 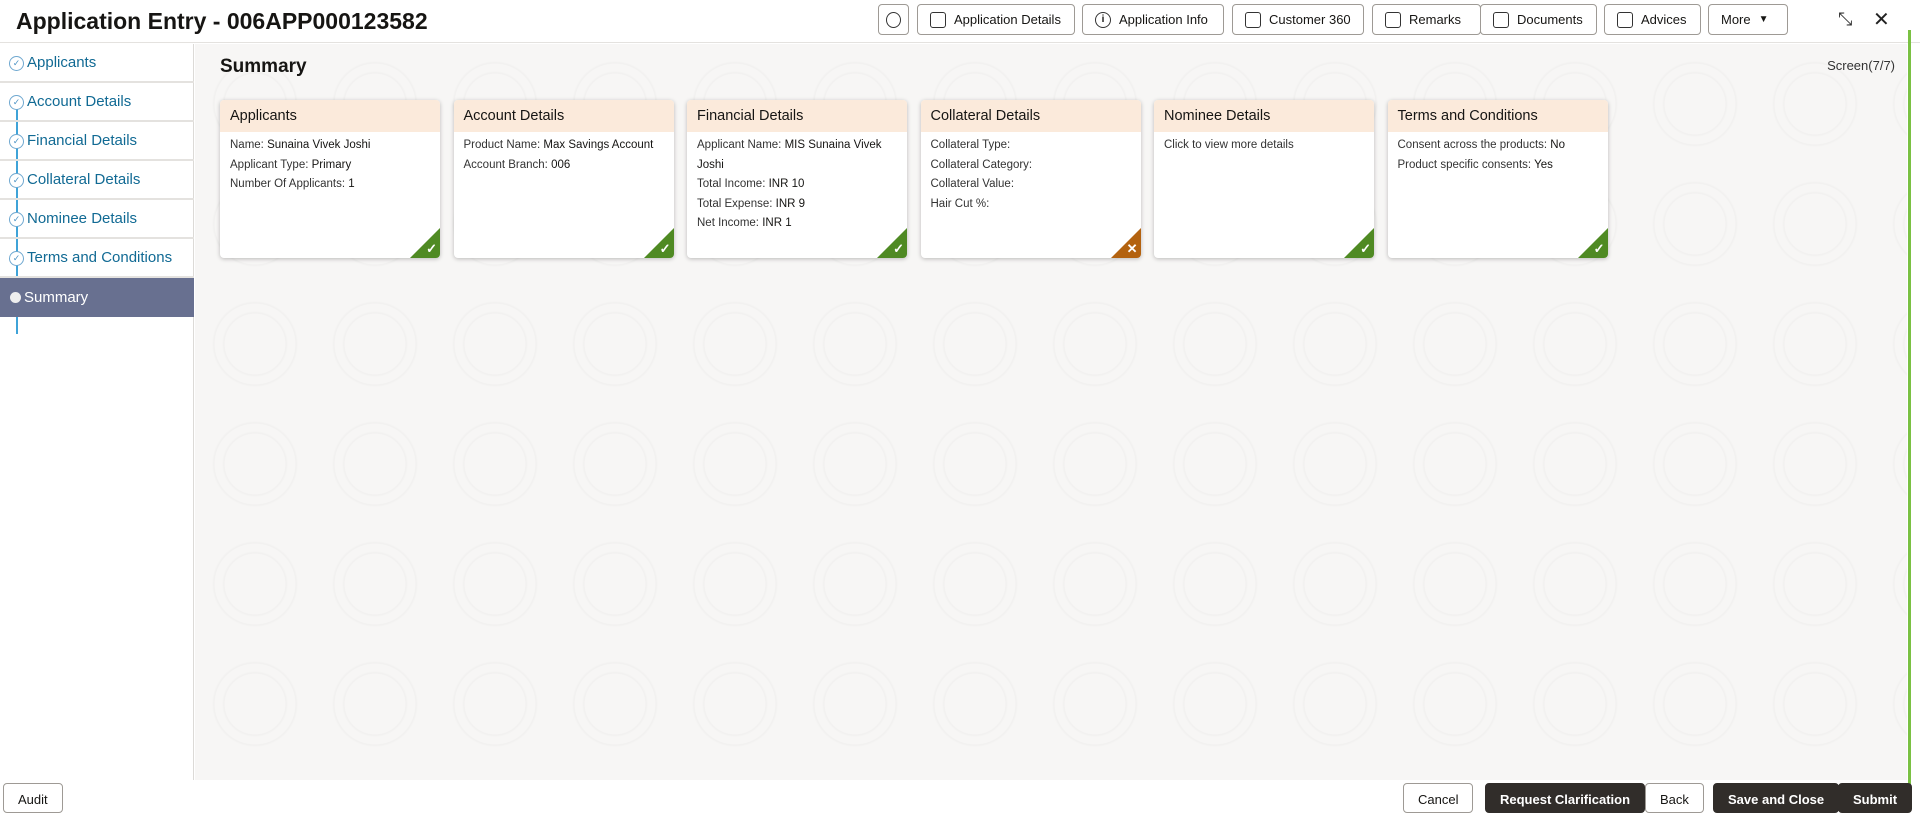 What do you see at coordinates (271, 164) in the screenshot?
I see `field-label: Applicant Type:` at bounding box center [271, 164].